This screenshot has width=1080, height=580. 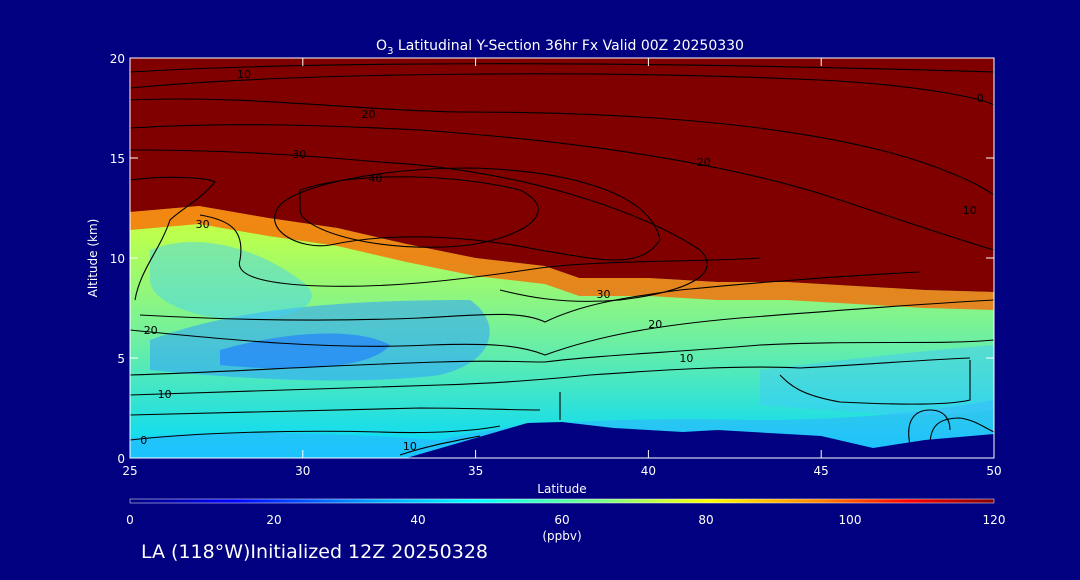 What do you see at coordinates (302, 471) in the screenshot?
I see `x-tick-label: 30` at bounding box center [302, 471].